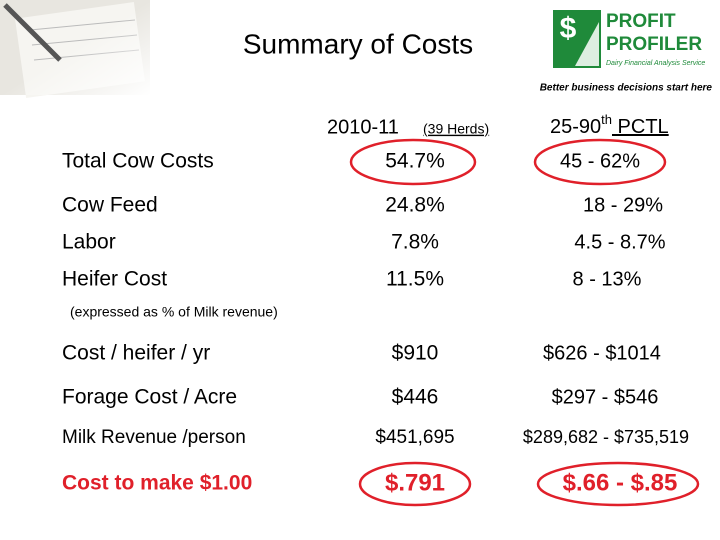 The width and height of the screenshot is (720, 540). I want to click on row-range: $.66 - $.85, so click(620, 482).